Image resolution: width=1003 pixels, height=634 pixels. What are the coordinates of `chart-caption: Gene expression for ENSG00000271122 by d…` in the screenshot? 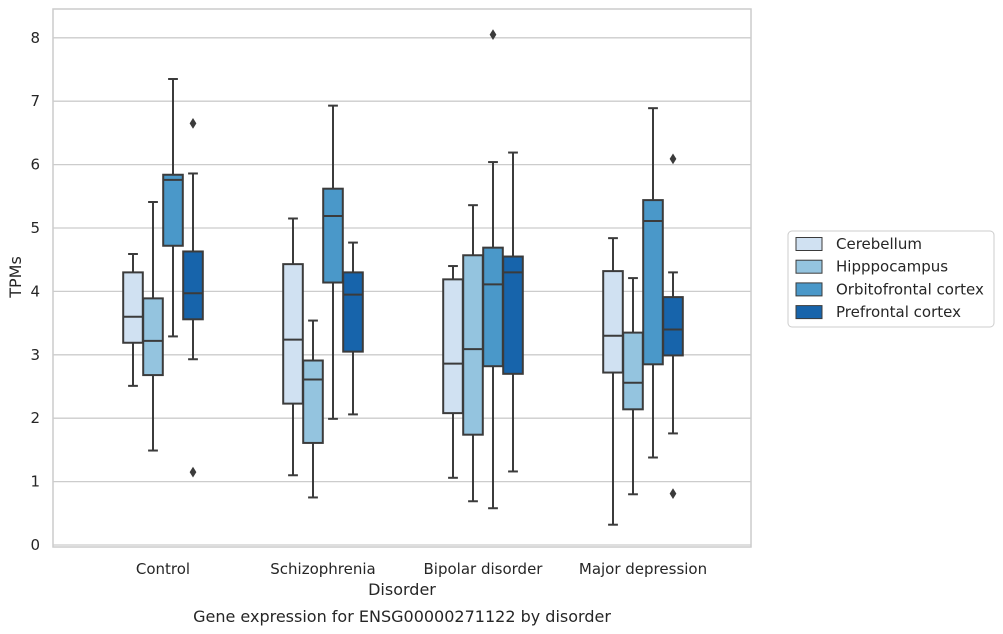 It's located at (402, 616).